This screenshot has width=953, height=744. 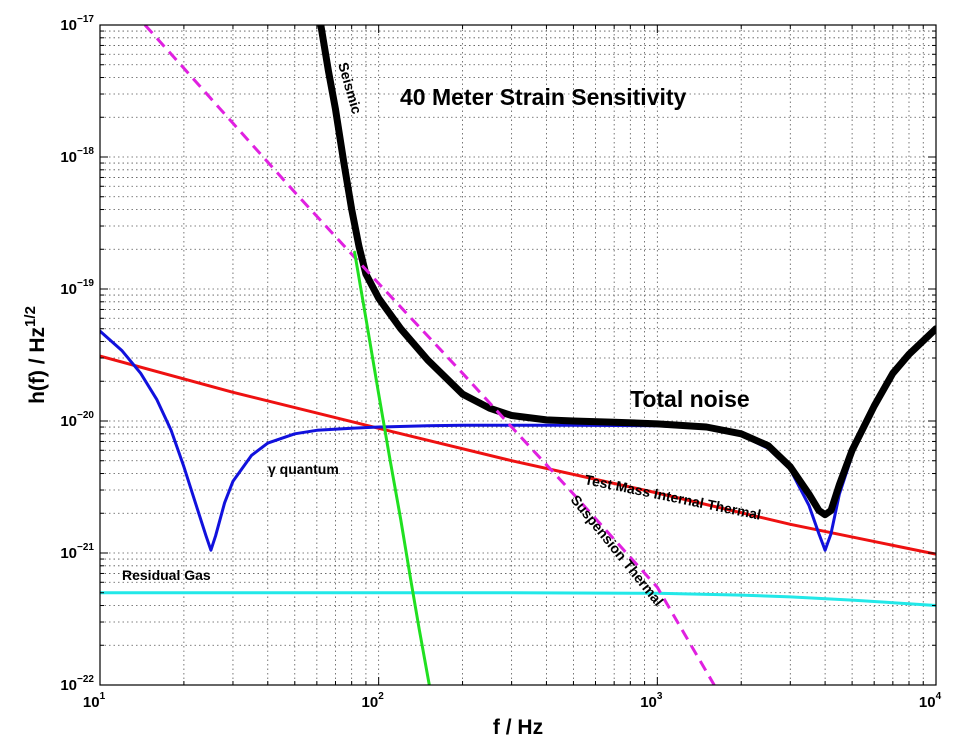 I want to click on label-suspension-thermal: Suspension Thermal, so click(x=617, y=550).